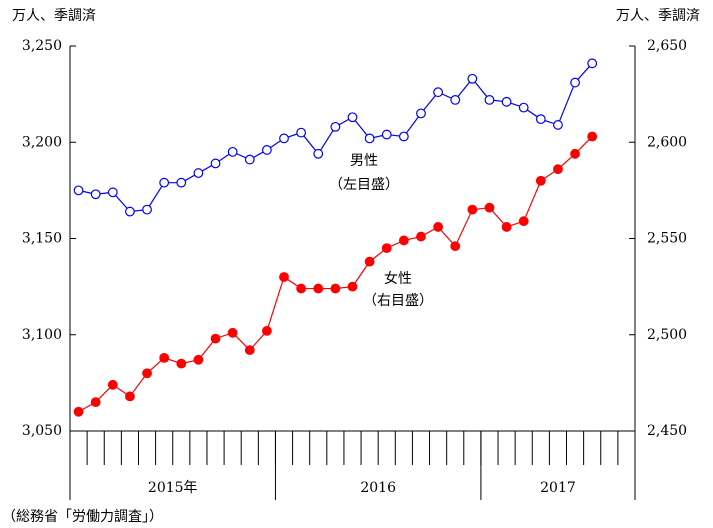 The width and height of the screenshot is (713, 528). Describe the element at coordinates (667, 142) in the screenshot. I see `y2-tick-label: 2,600` at that location.